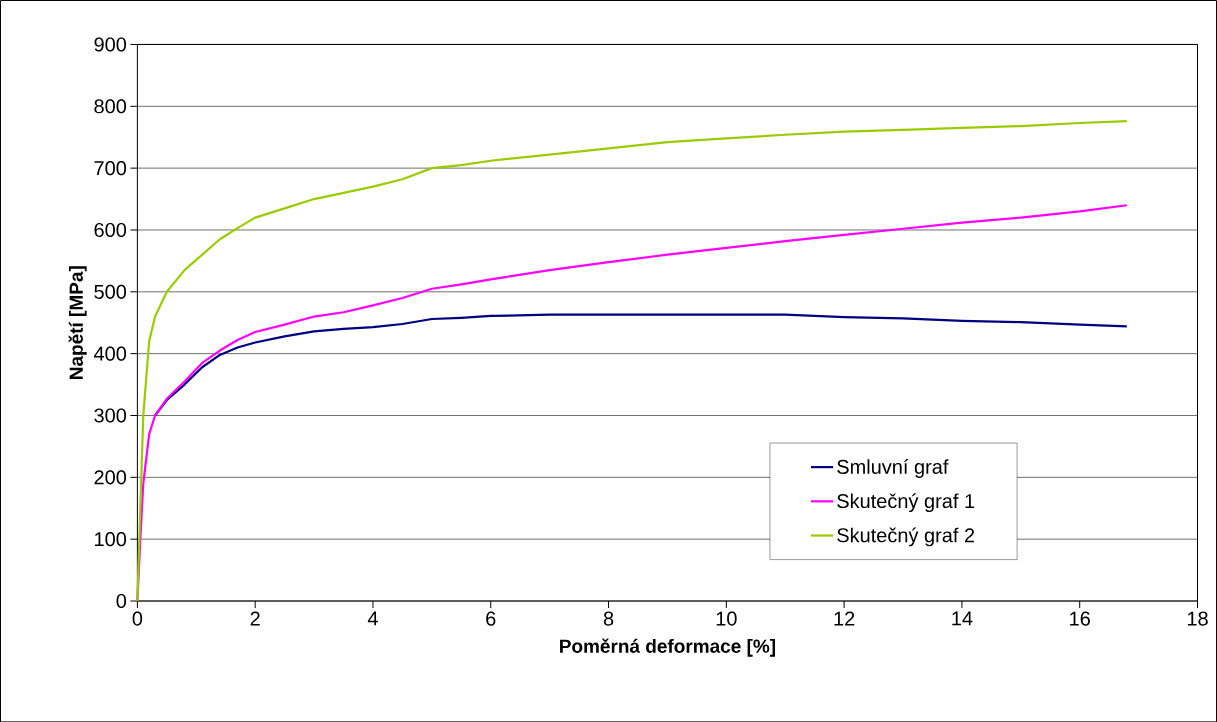  What do you see at coordinates (110, 291) in the screenshot?
I see `y-tick-label: 500` at bounding box center [110, 291].